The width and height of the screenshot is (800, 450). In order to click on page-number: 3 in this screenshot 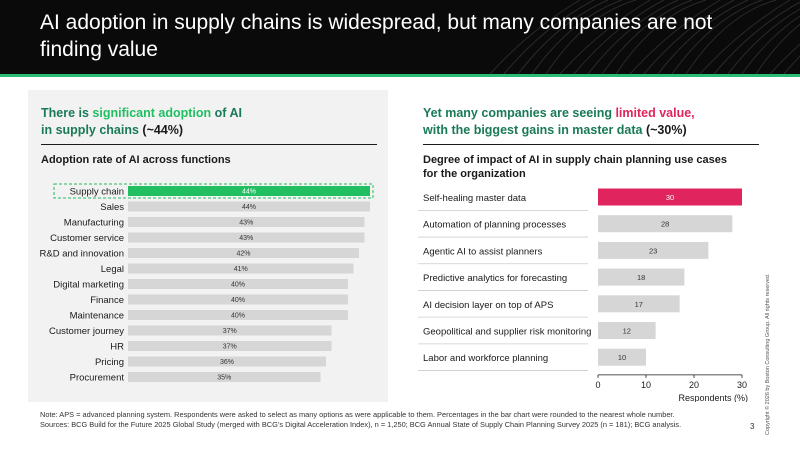, I will do `click(752, 426)`.